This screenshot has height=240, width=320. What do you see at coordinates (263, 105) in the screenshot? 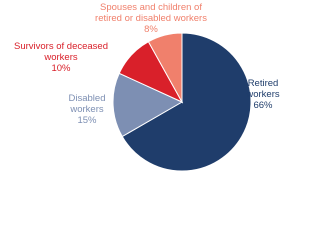
I see `value-label: 66%` at bounding box center [263, 105].